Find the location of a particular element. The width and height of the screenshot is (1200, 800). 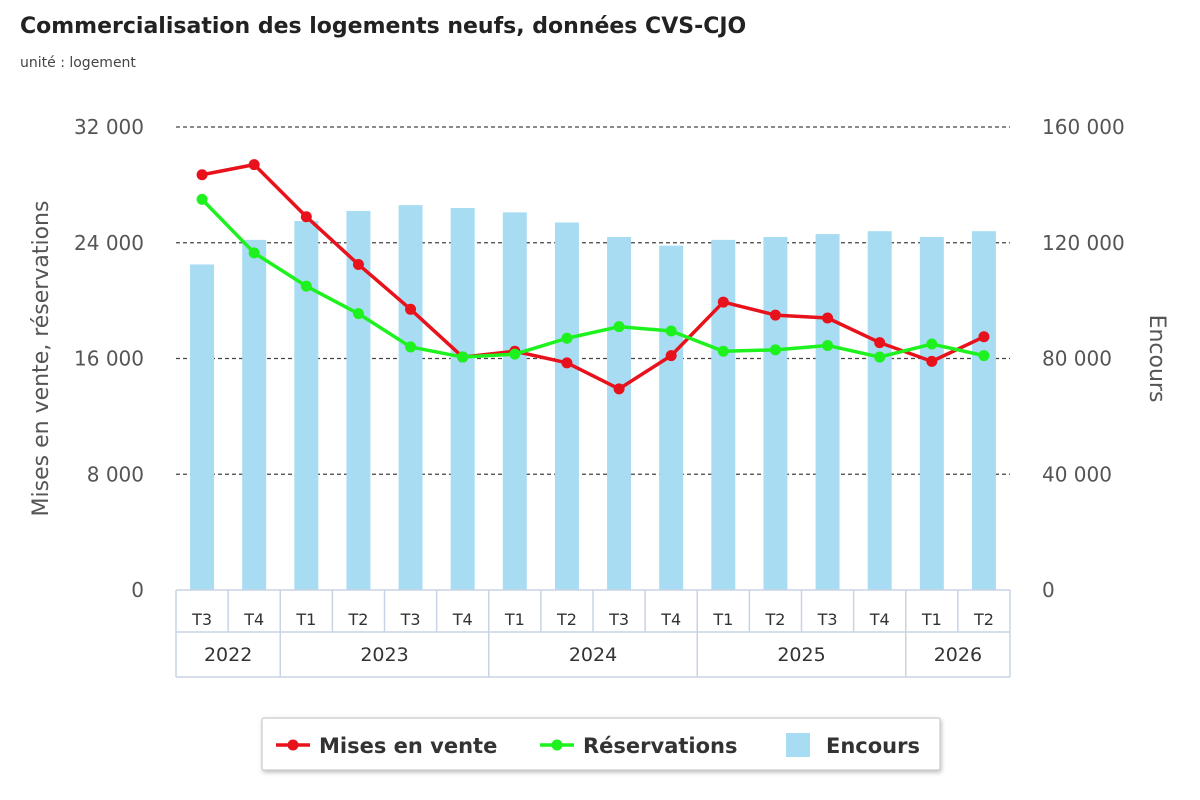

legend-label: Encours is located at coordinates (873, 746).